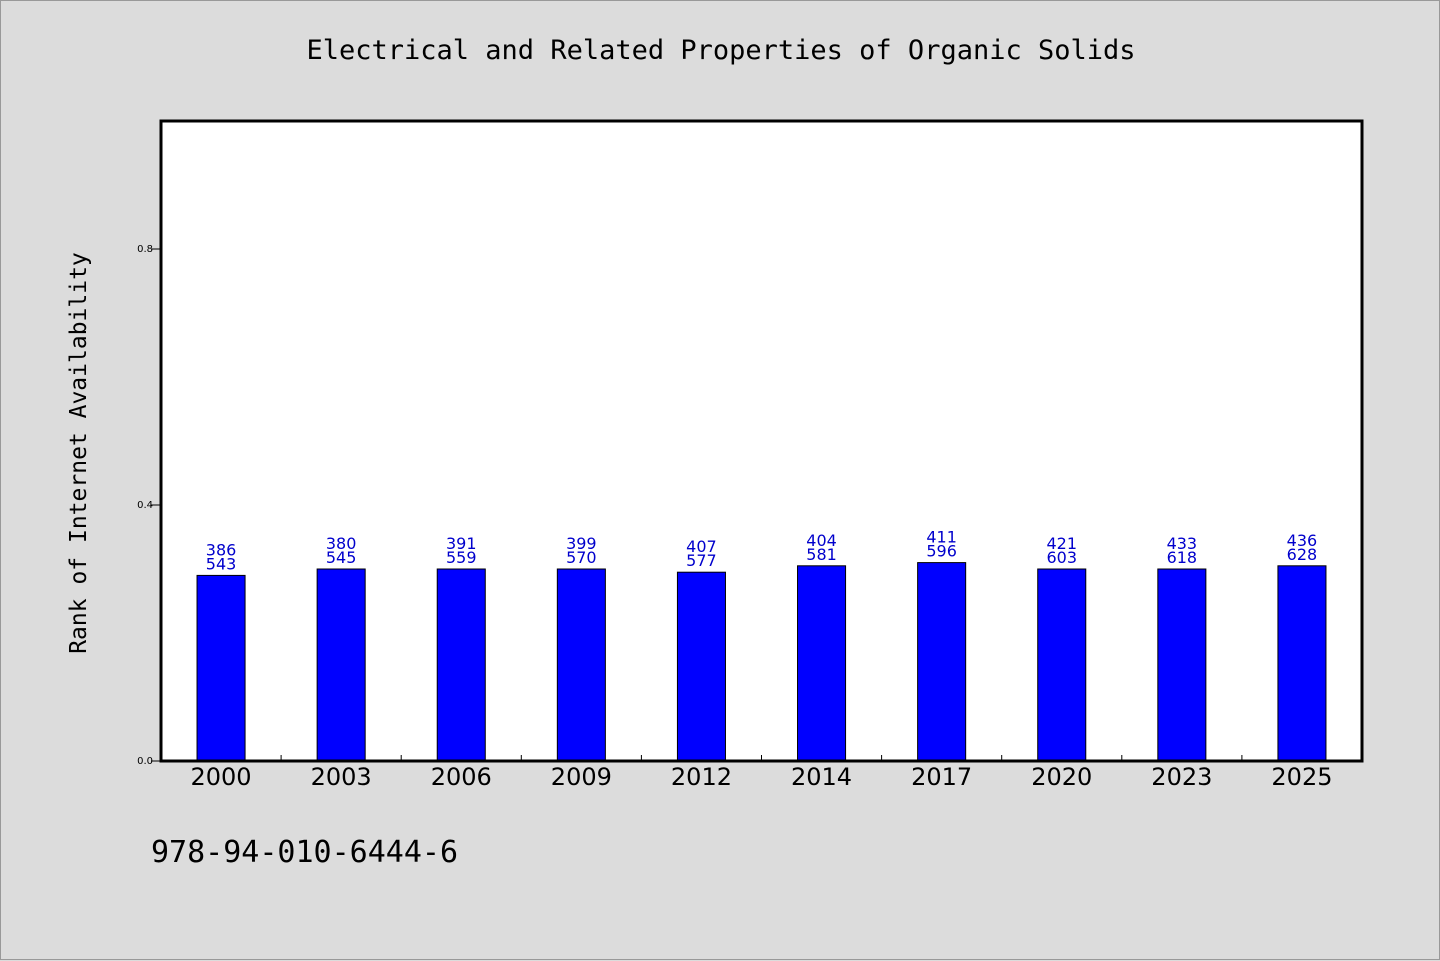 This screenshot has width=1440, height=961. I want to click on x-tick-label: 2000, so click(221, 777).